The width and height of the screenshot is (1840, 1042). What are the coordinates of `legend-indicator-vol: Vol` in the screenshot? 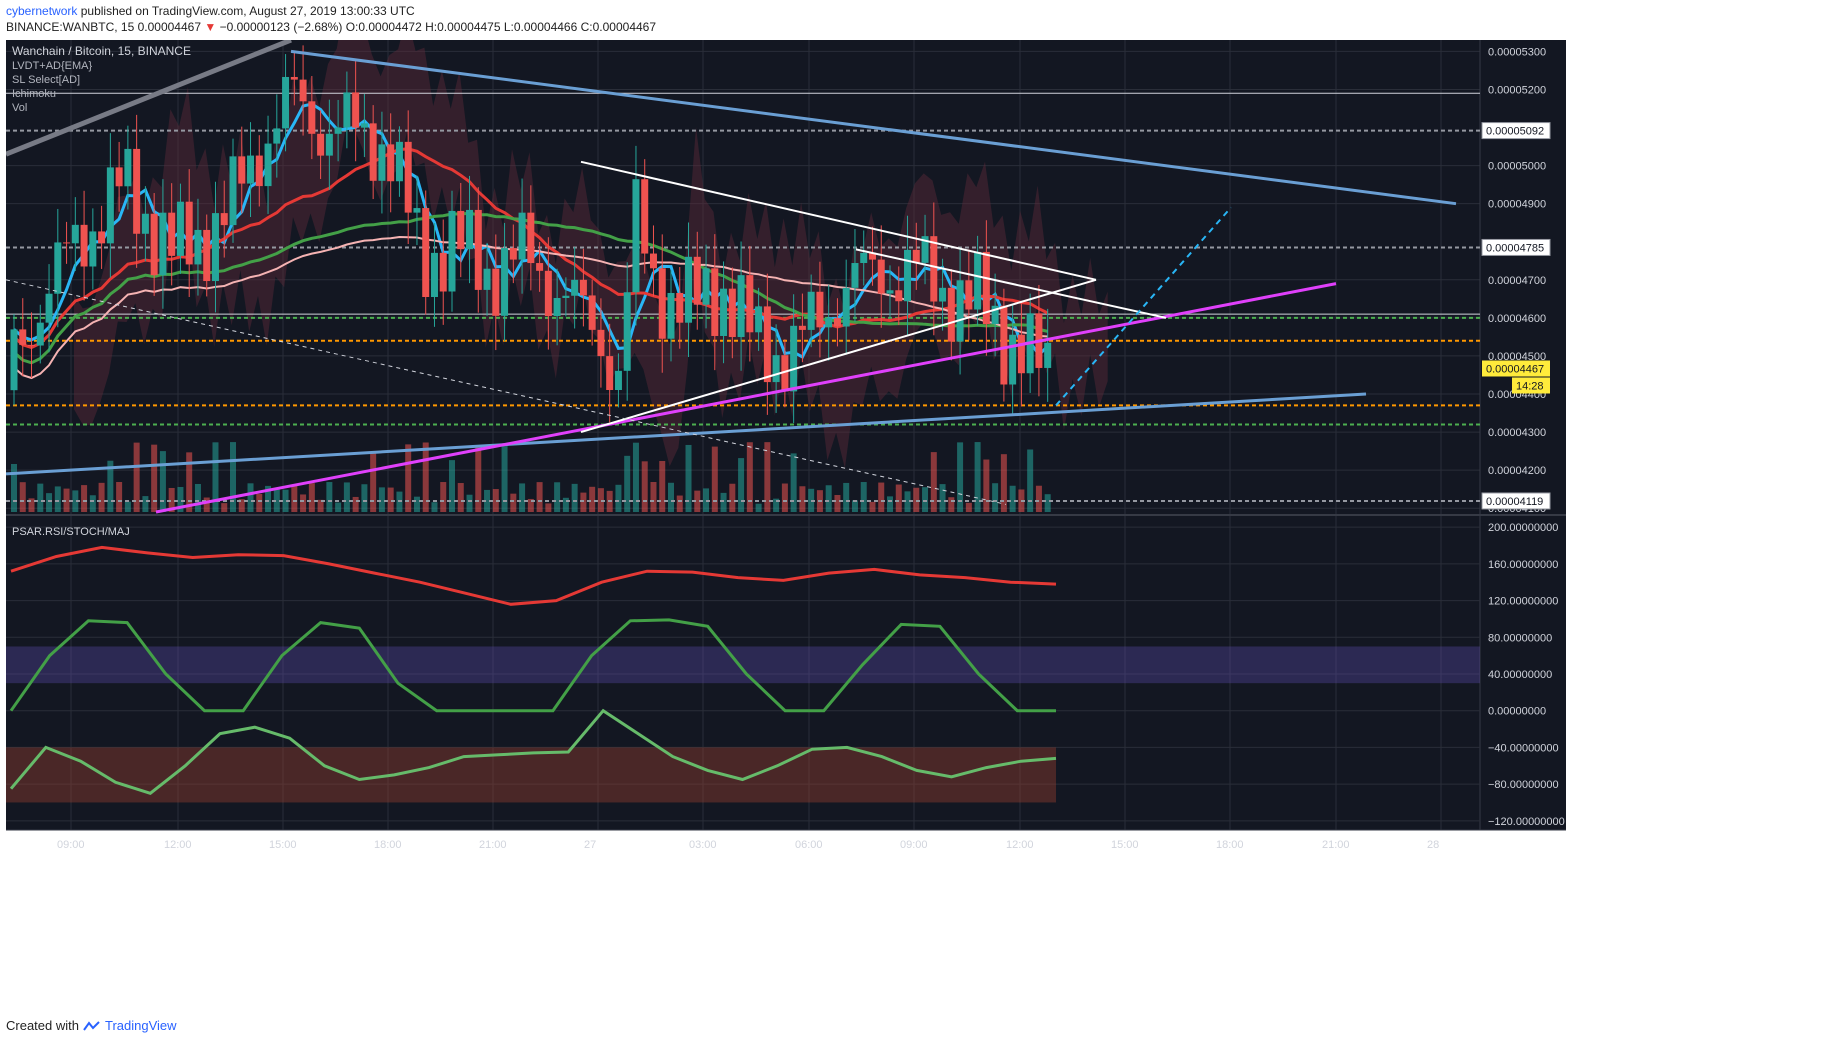 It's located at (19, 108).